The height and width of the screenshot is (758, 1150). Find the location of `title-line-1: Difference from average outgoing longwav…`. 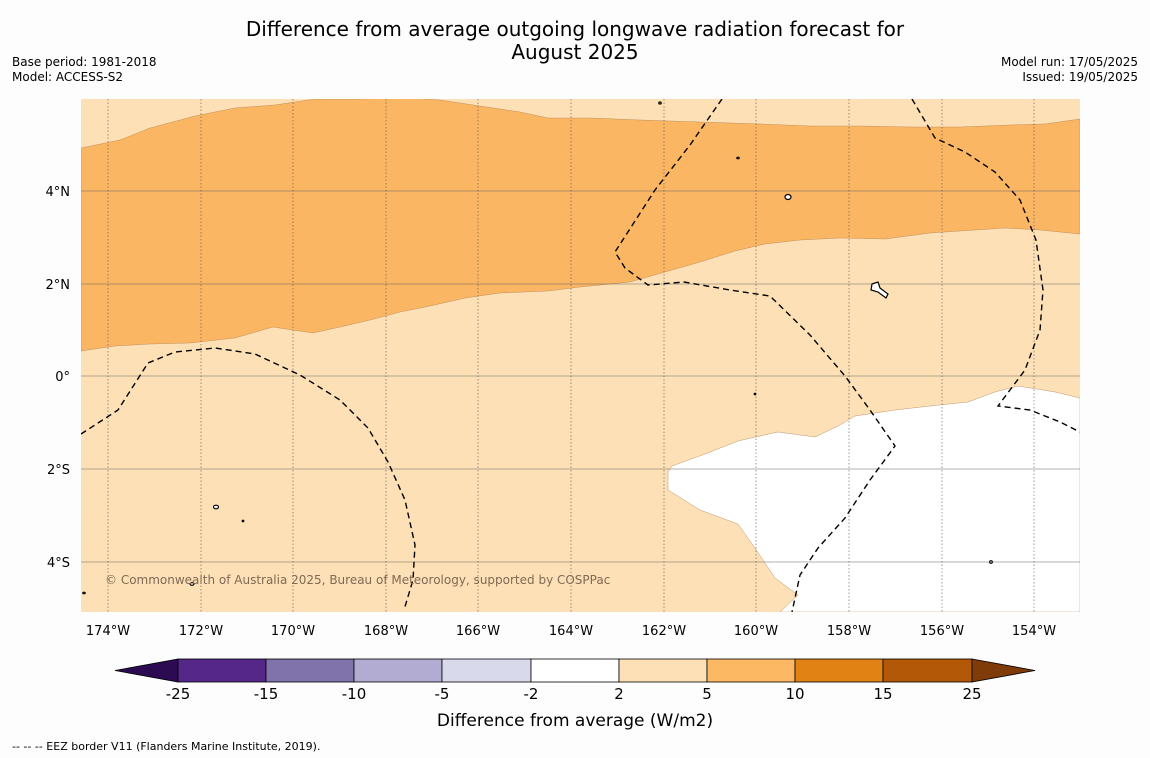

title-line-1: Difference from average outgoing longwav… is located at coordinates (575, 29).